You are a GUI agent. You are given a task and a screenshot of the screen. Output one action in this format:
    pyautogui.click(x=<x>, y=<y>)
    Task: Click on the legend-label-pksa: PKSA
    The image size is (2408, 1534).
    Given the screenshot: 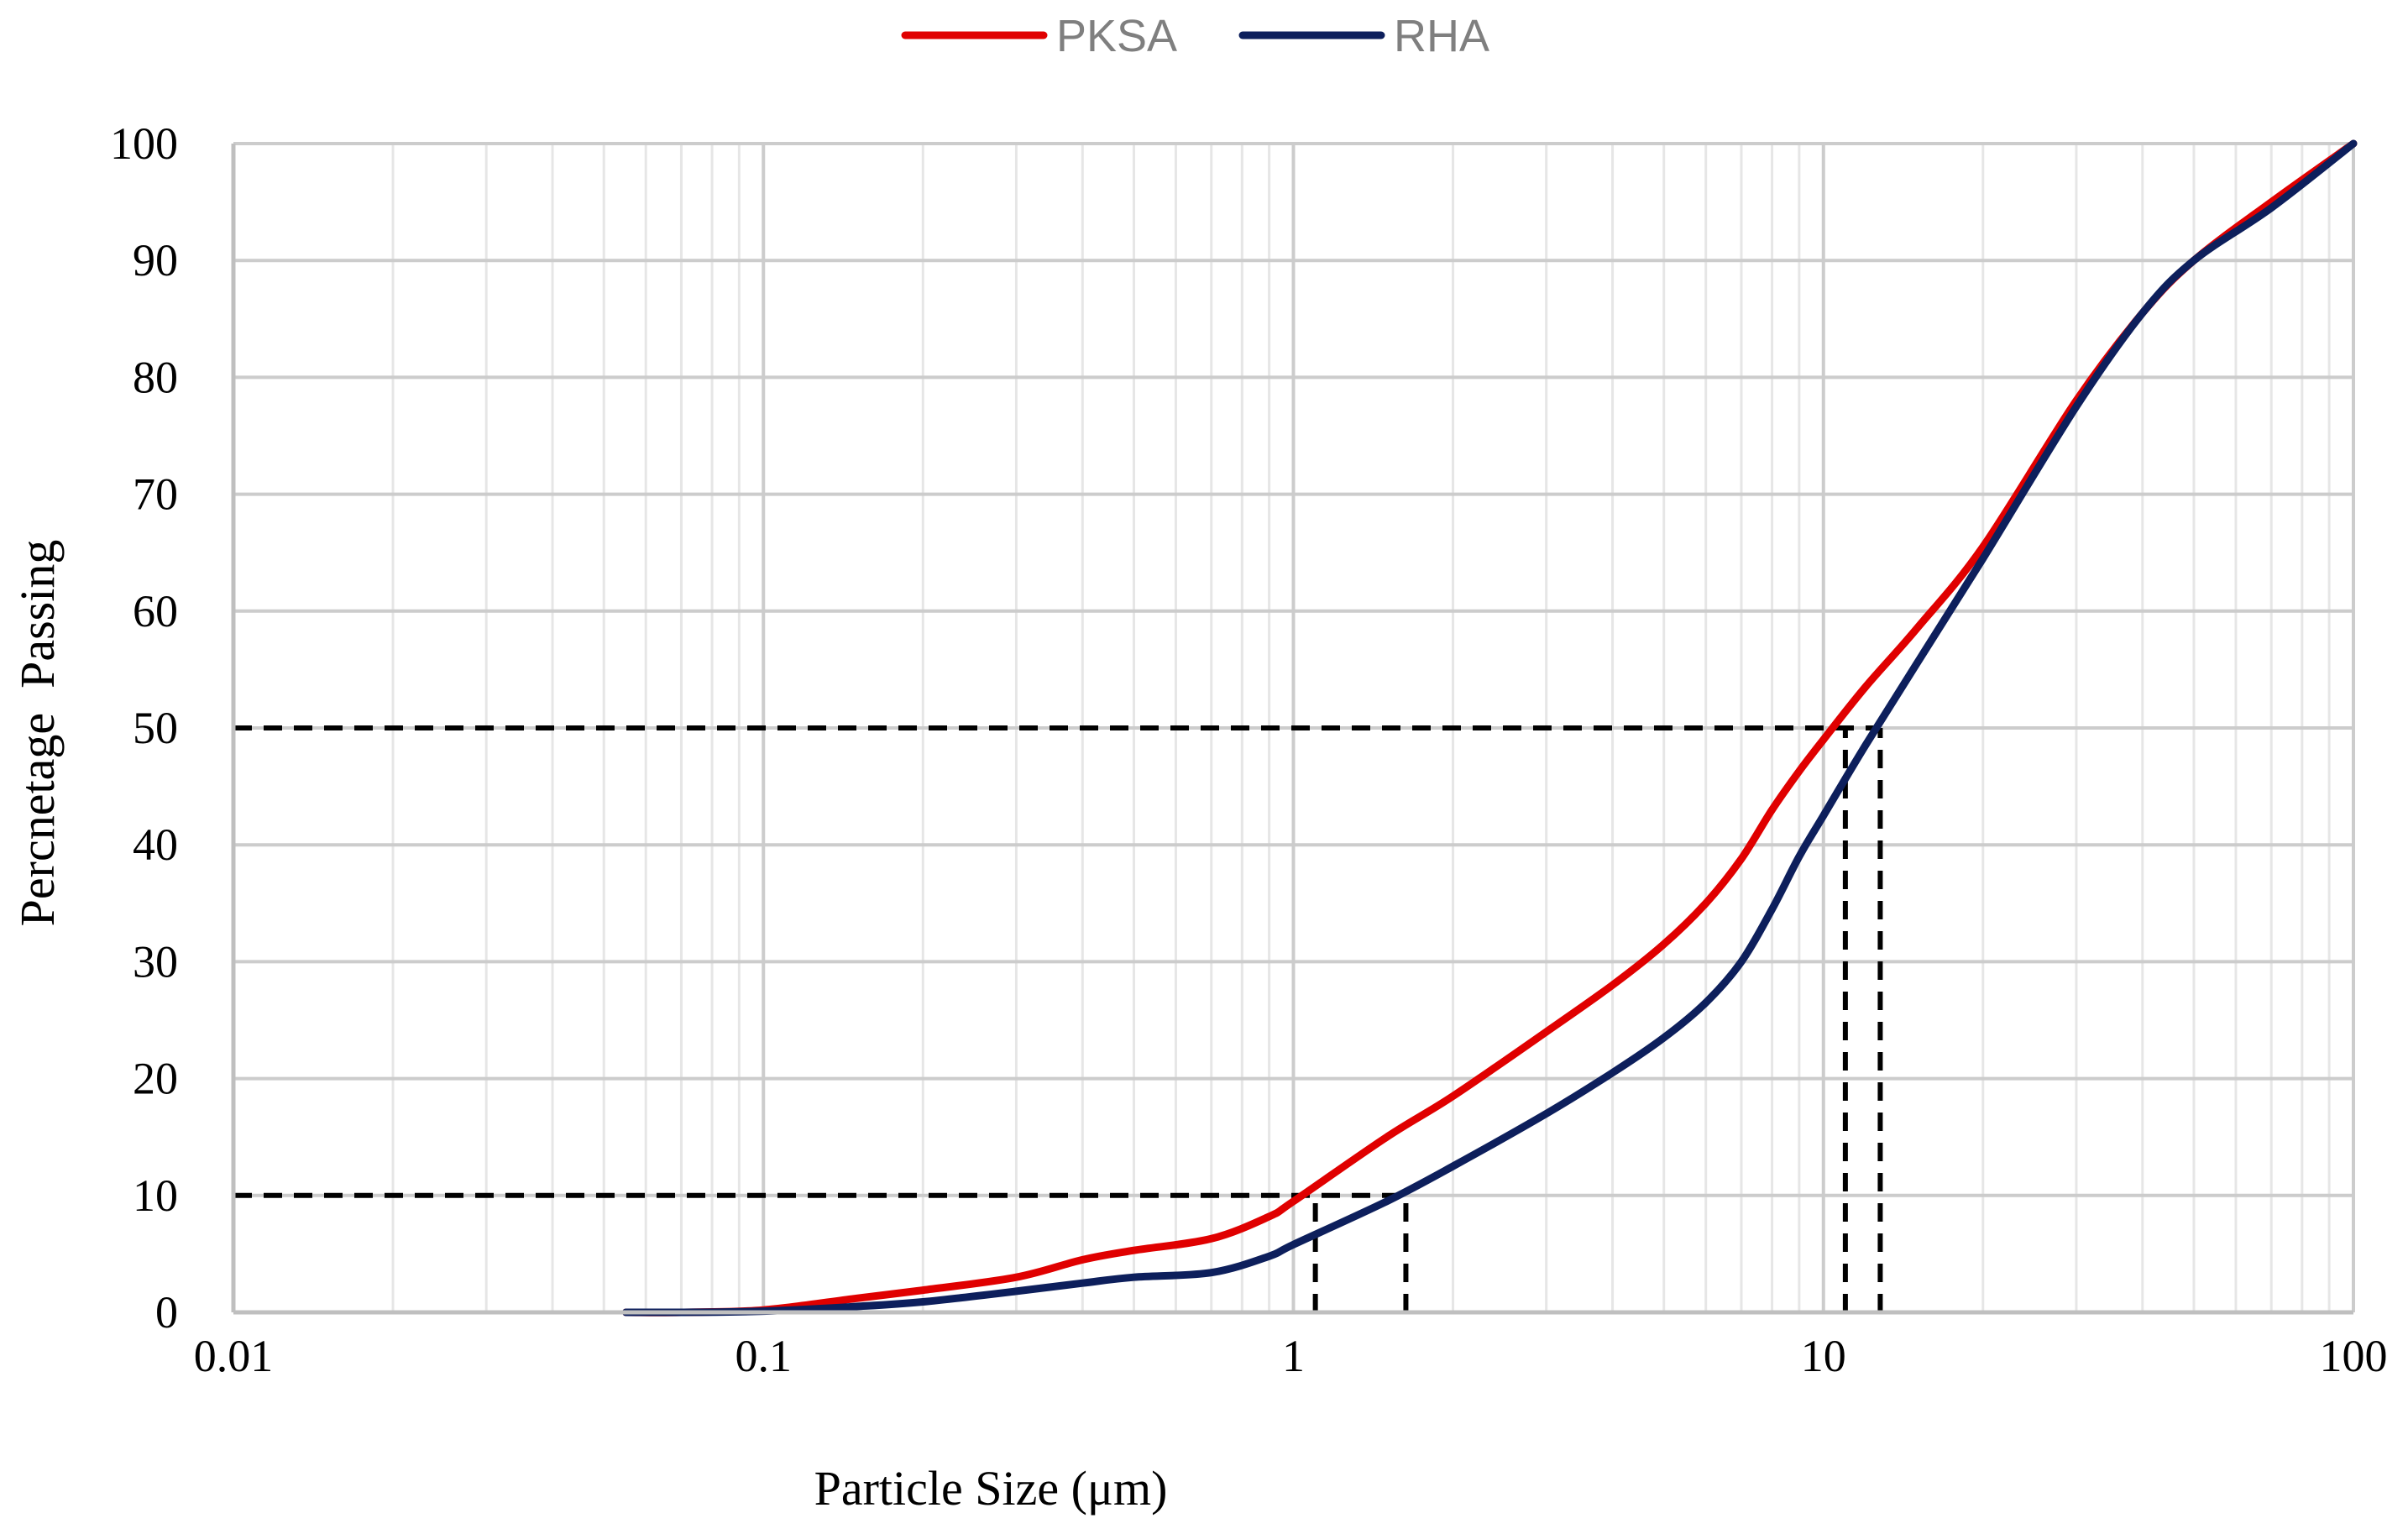 What is the action you would take?
    pyautogui.click(x=1116, y=36)
    